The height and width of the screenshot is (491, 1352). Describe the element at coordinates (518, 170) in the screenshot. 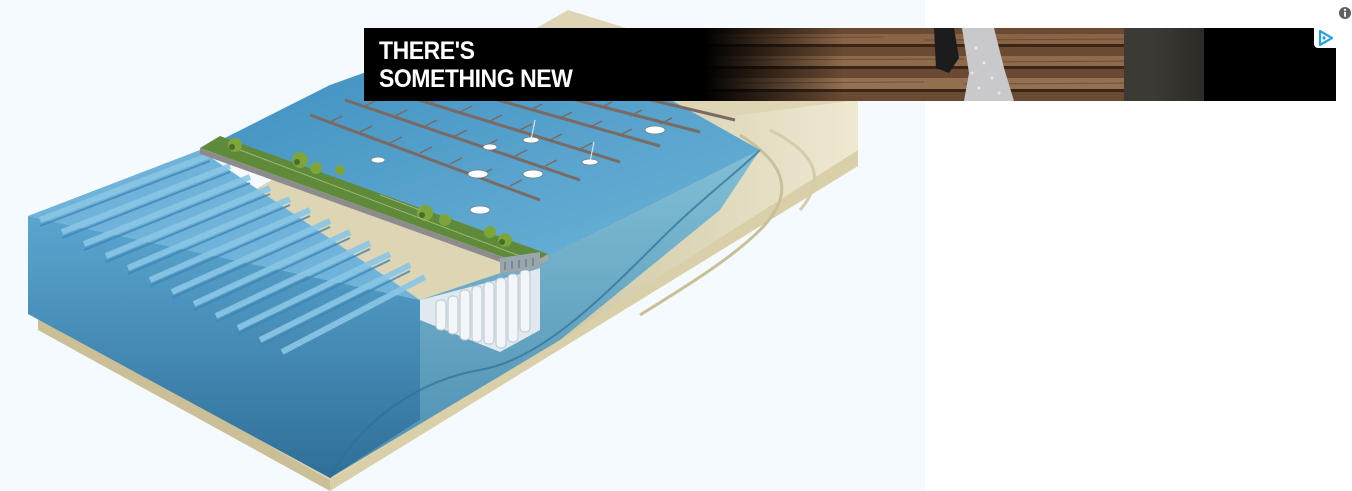

I see `boats` at that location.